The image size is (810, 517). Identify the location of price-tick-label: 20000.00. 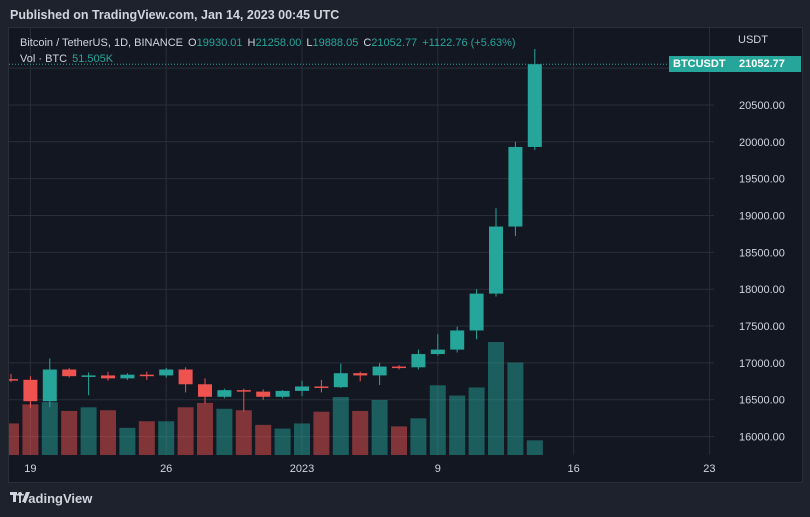
(762, 143).